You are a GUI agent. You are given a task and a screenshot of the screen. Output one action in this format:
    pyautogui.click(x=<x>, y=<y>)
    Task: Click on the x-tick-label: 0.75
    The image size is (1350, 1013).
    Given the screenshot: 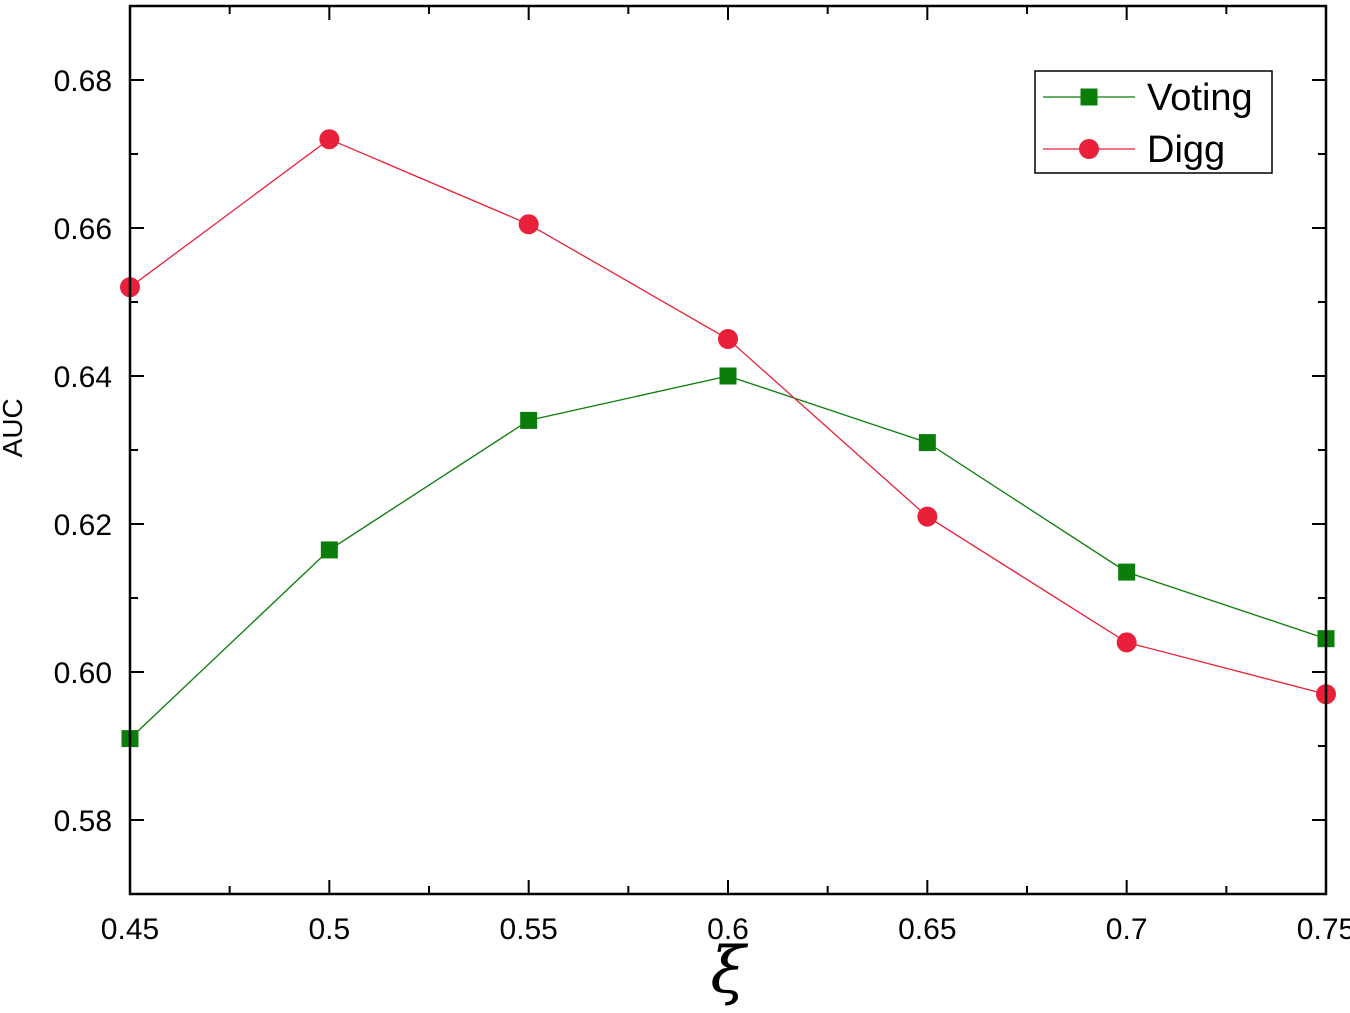 What is the action you would take?
    pyautogui.click(x=1323, y=929)
    